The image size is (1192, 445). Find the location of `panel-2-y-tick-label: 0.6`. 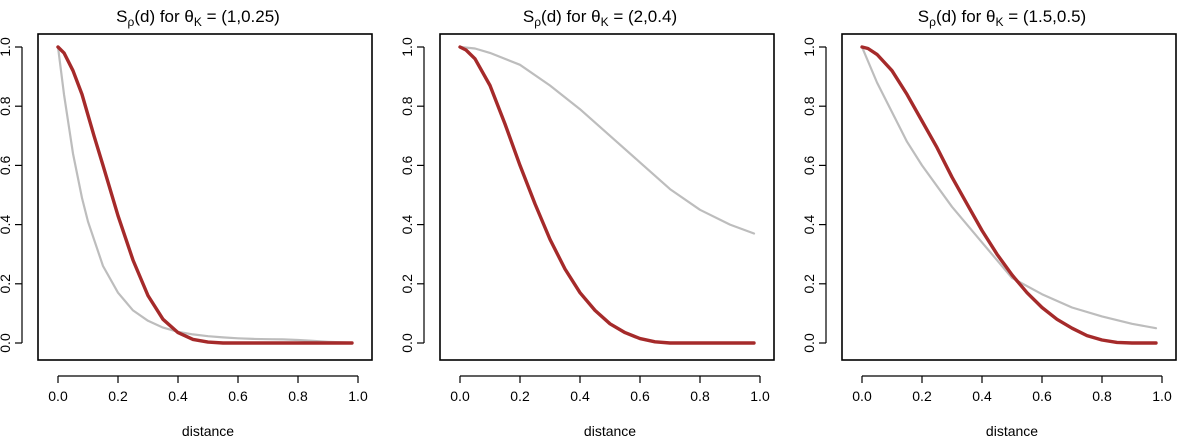

panel-2-y-tick-label: 0.6 is located at coordinates (407, 165).